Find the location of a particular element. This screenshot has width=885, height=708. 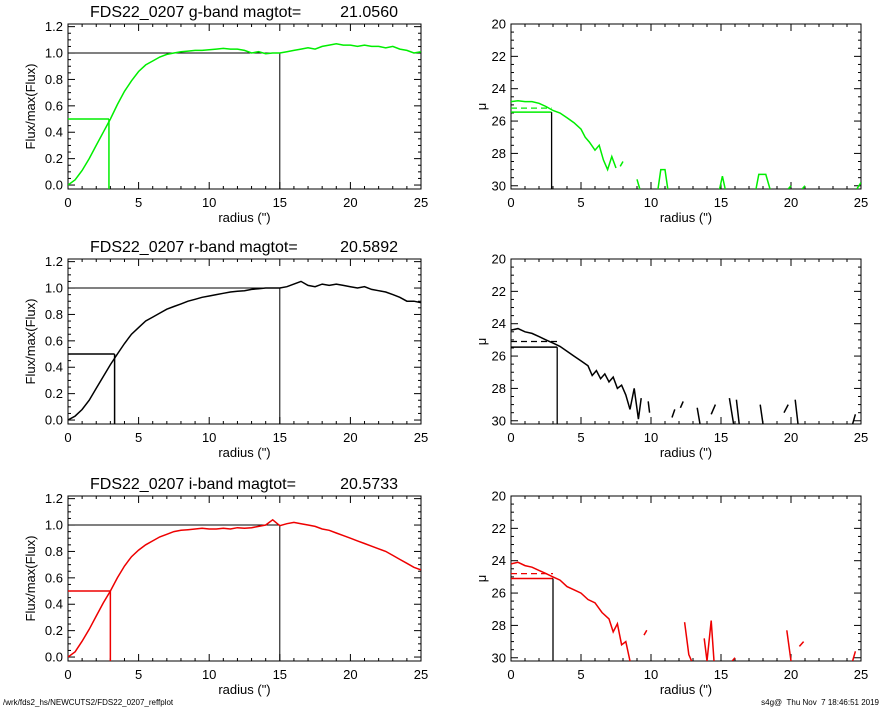

g-band-surface-brightness-panel: 0 5 10 15 20 25 20 22 24 26 28 30 radius (") μ is located at coordinates (671, 121).